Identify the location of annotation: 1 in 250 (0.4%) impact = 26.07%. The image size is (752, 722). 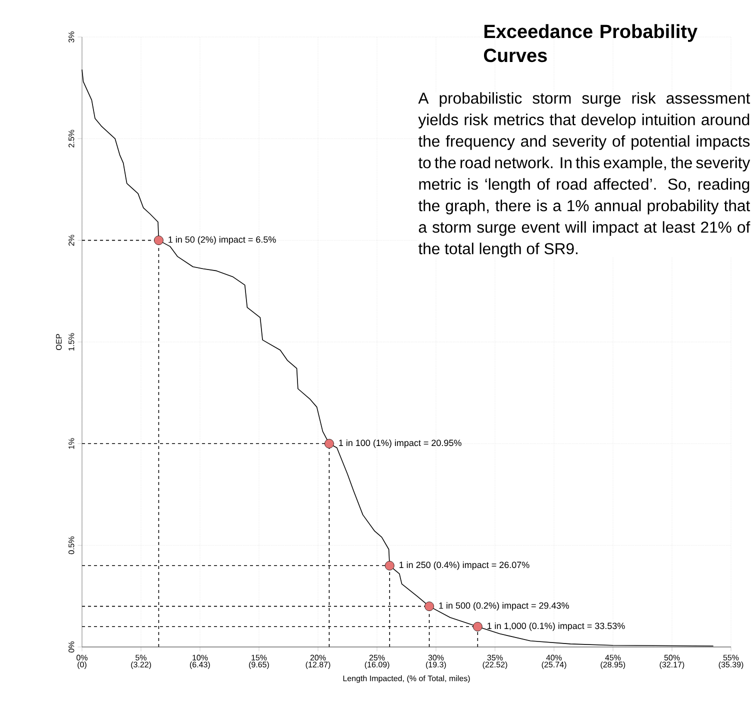
(465, 565).